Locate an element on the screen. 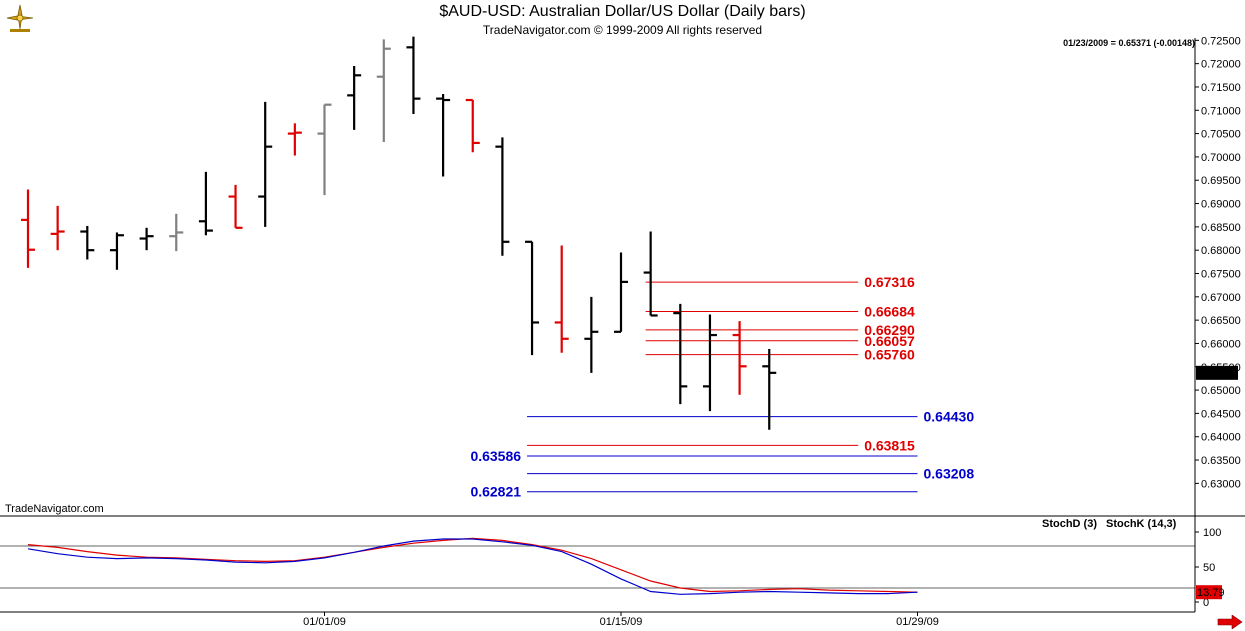  y-tick-label: 0.67500 is located at coordinates (1221, 275).